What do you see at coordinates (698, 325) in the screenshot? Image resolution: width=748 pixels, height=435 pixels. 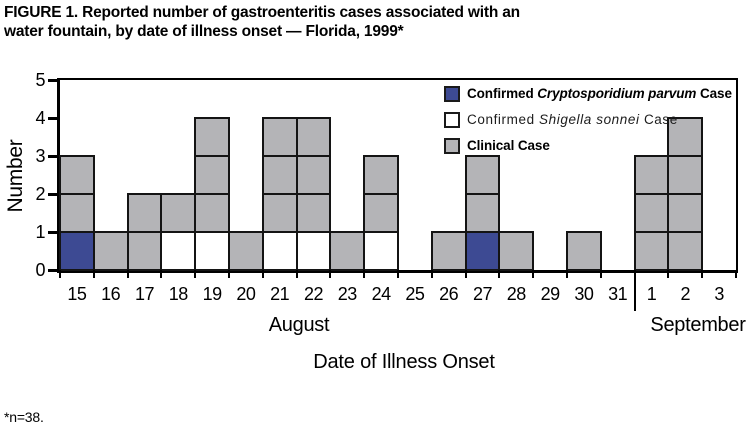 I see `month-label-september: September` at bounding box center [698, 325].